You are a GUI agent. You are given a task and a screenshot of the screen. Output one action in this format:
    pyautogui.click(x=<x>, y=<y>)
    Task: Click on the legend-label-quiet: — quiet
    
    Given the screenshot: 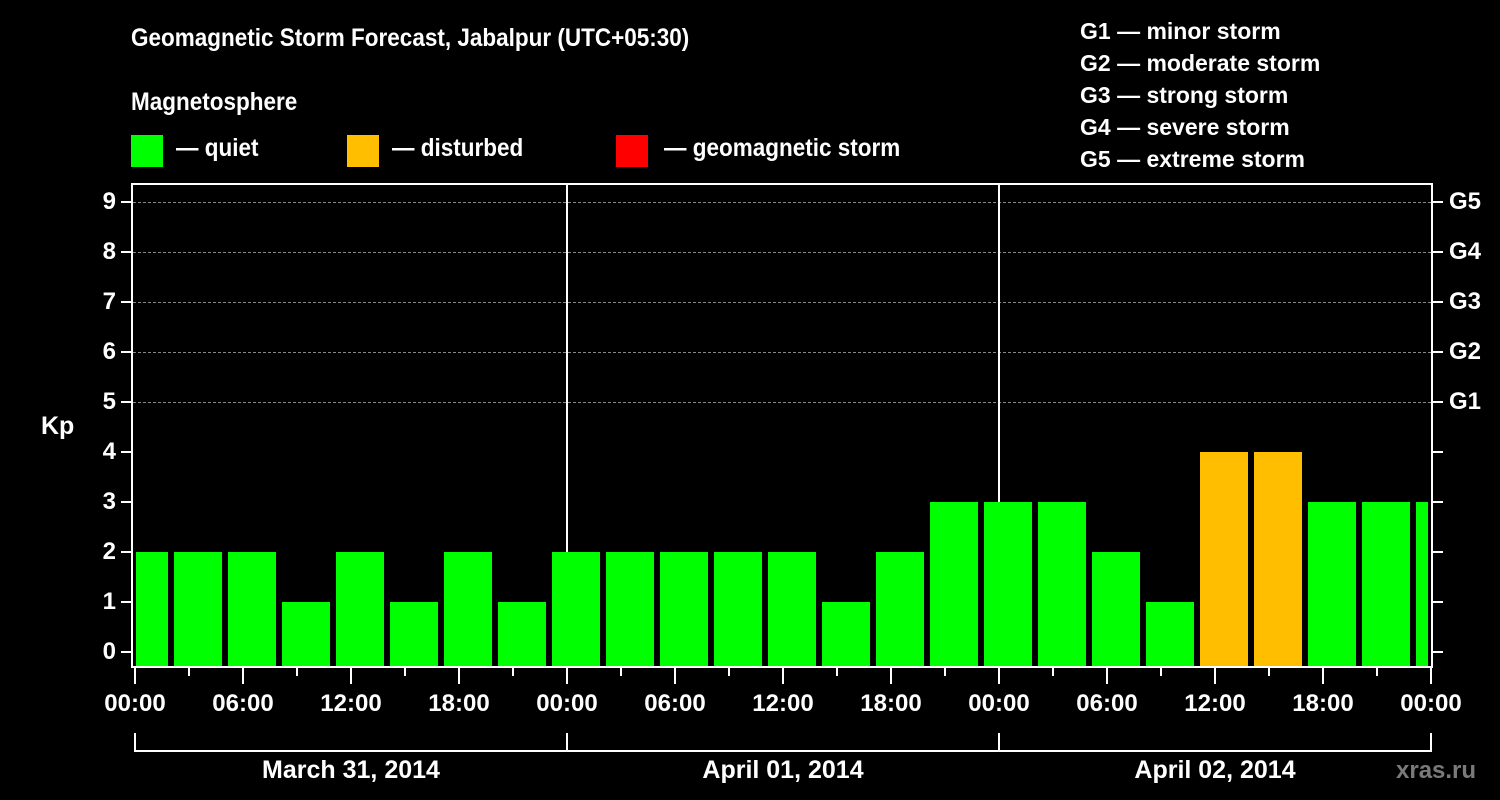 What is the action you would take?
    pyautogui.click(x=217, y=148)
    